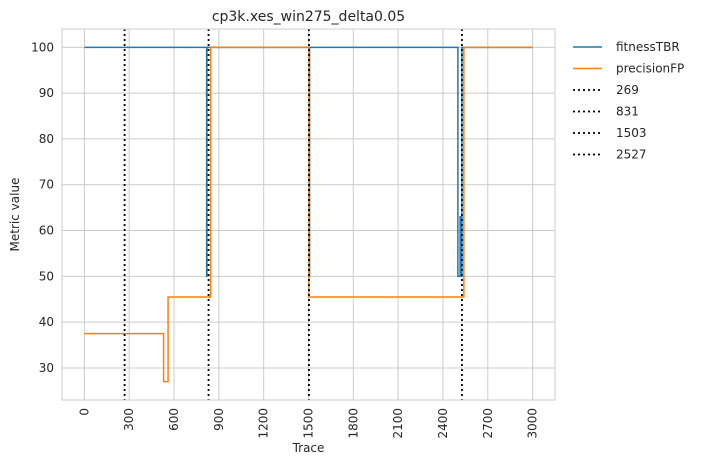 The width and height of the screenshot is (703, 465). I want to click on y-tick-label: 90, so click(46, 93).